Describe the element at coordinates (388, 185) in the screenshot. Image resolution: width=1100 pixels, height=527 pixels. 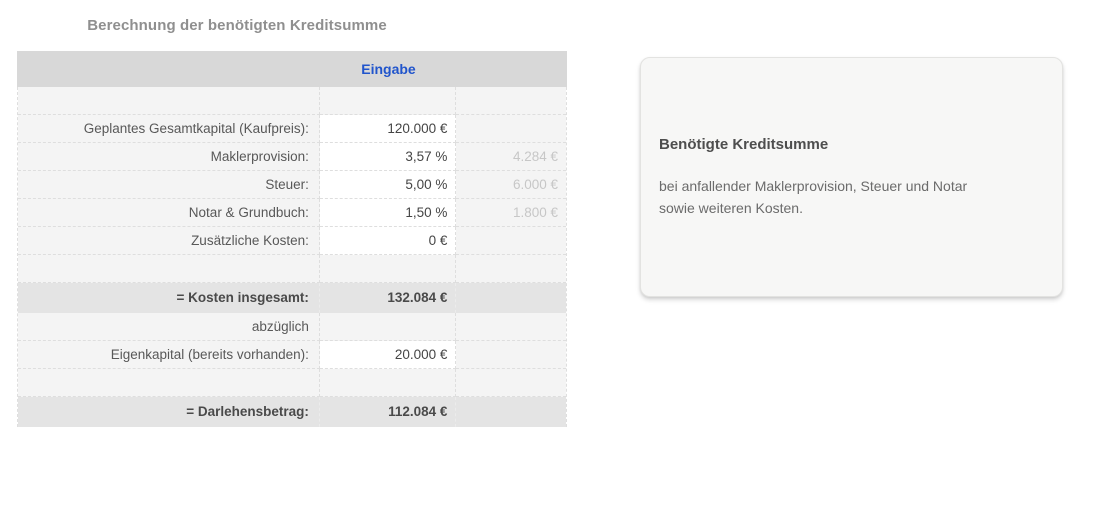
I see `value-input-cell: 5,00 %` at that location.